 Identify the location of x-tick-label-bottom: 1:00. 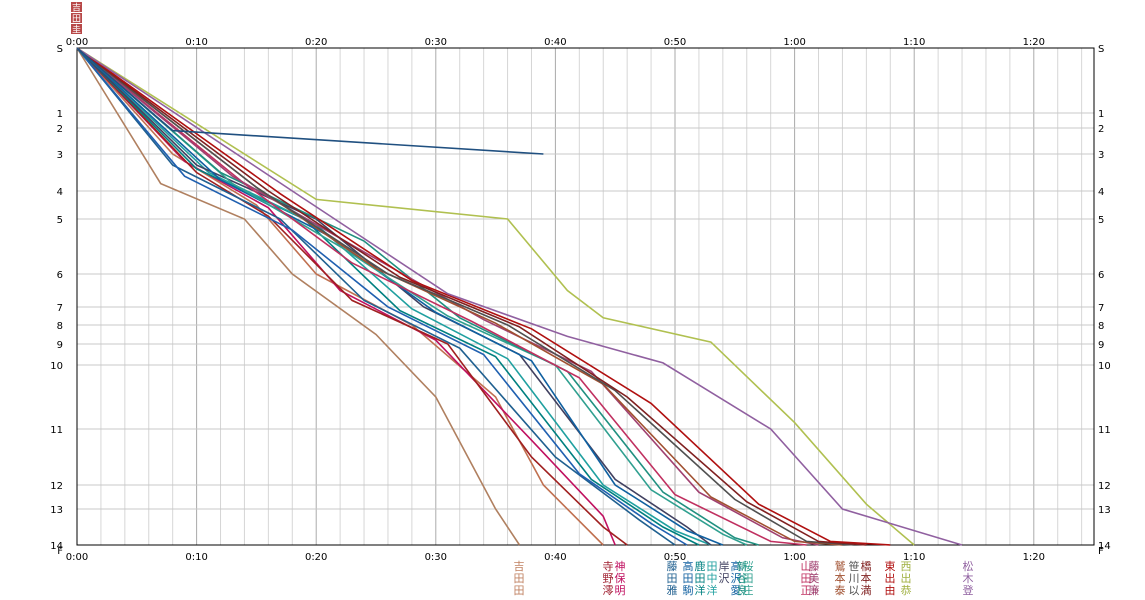
(794, 557).